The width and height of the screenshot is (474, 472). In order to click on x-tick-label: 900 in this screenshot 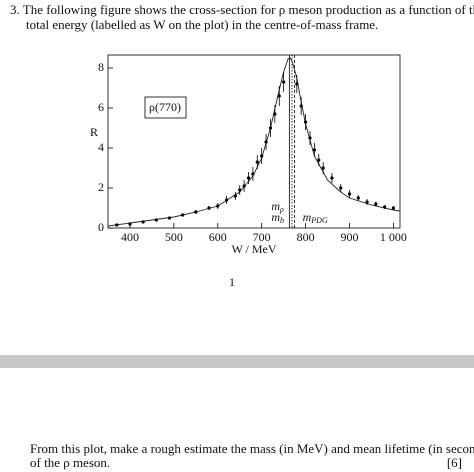, I will do `click(350, 237)`.